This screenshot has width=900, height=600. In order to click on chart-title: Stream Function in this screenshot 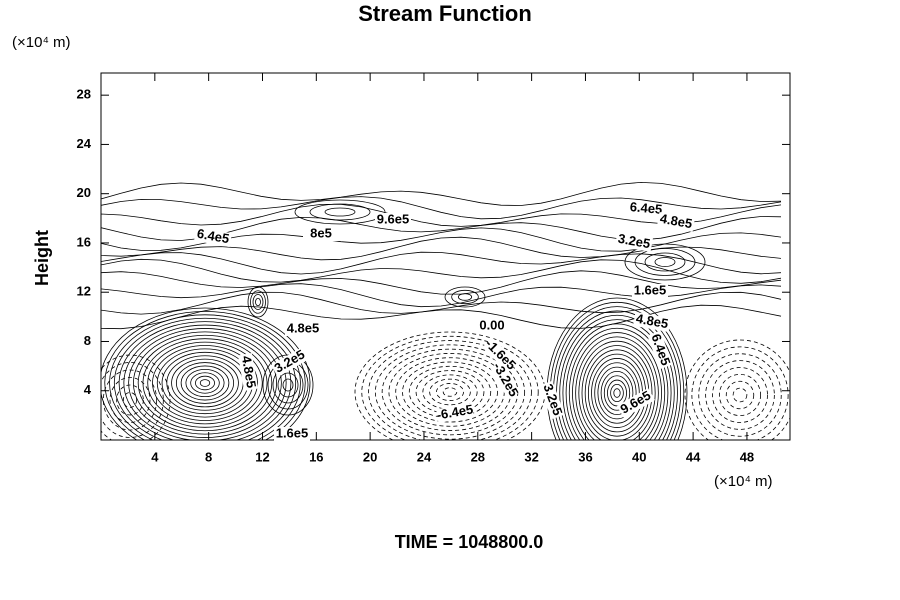, I will do `click(445, 13)`.